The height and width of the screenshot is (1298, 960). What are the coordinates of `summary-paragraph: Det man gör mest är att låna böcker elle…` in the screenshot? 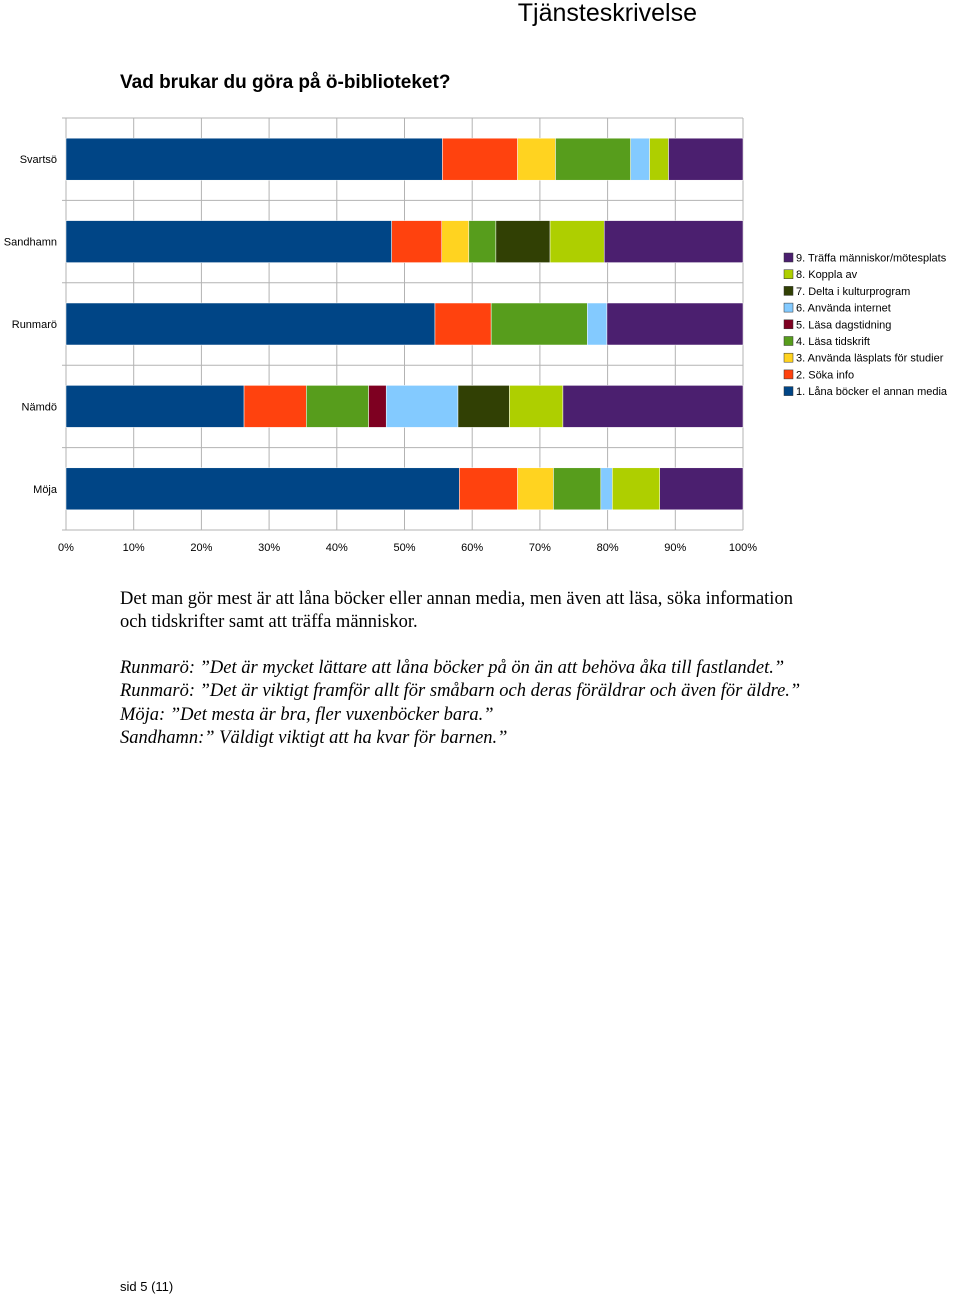 It's located at (456, 611).